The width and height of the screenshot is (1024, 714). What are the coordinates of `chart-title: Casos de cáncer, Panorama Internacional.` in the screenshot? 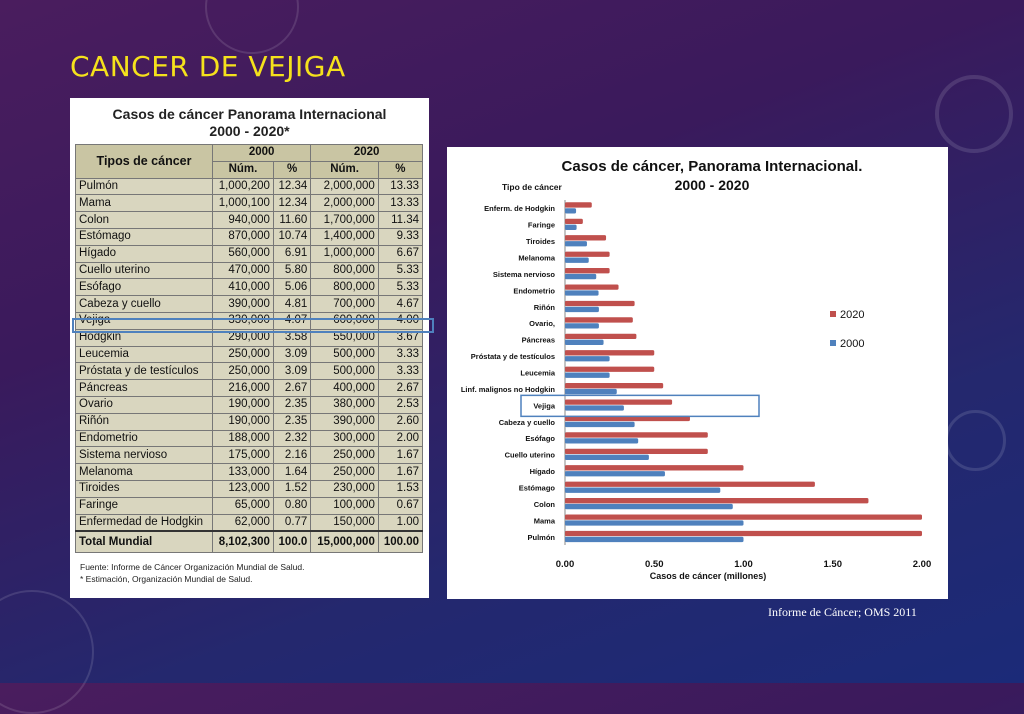 It's located at (712, 166).